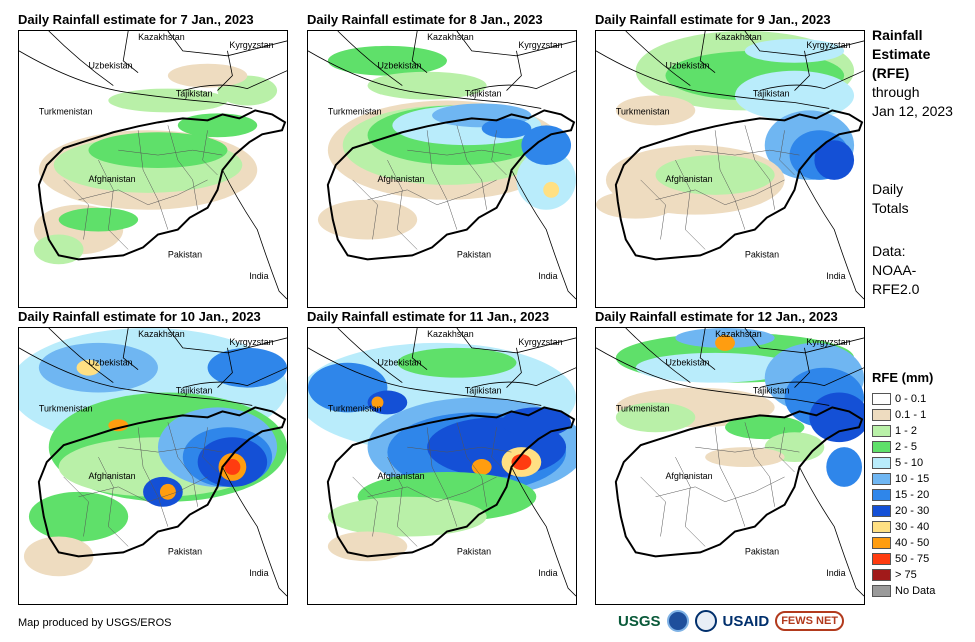 This screenshot has width=975, height=642. Describe the element at coordinates (639, 621) in the screenshot. I see `usgs-logo: USGS` at that location.